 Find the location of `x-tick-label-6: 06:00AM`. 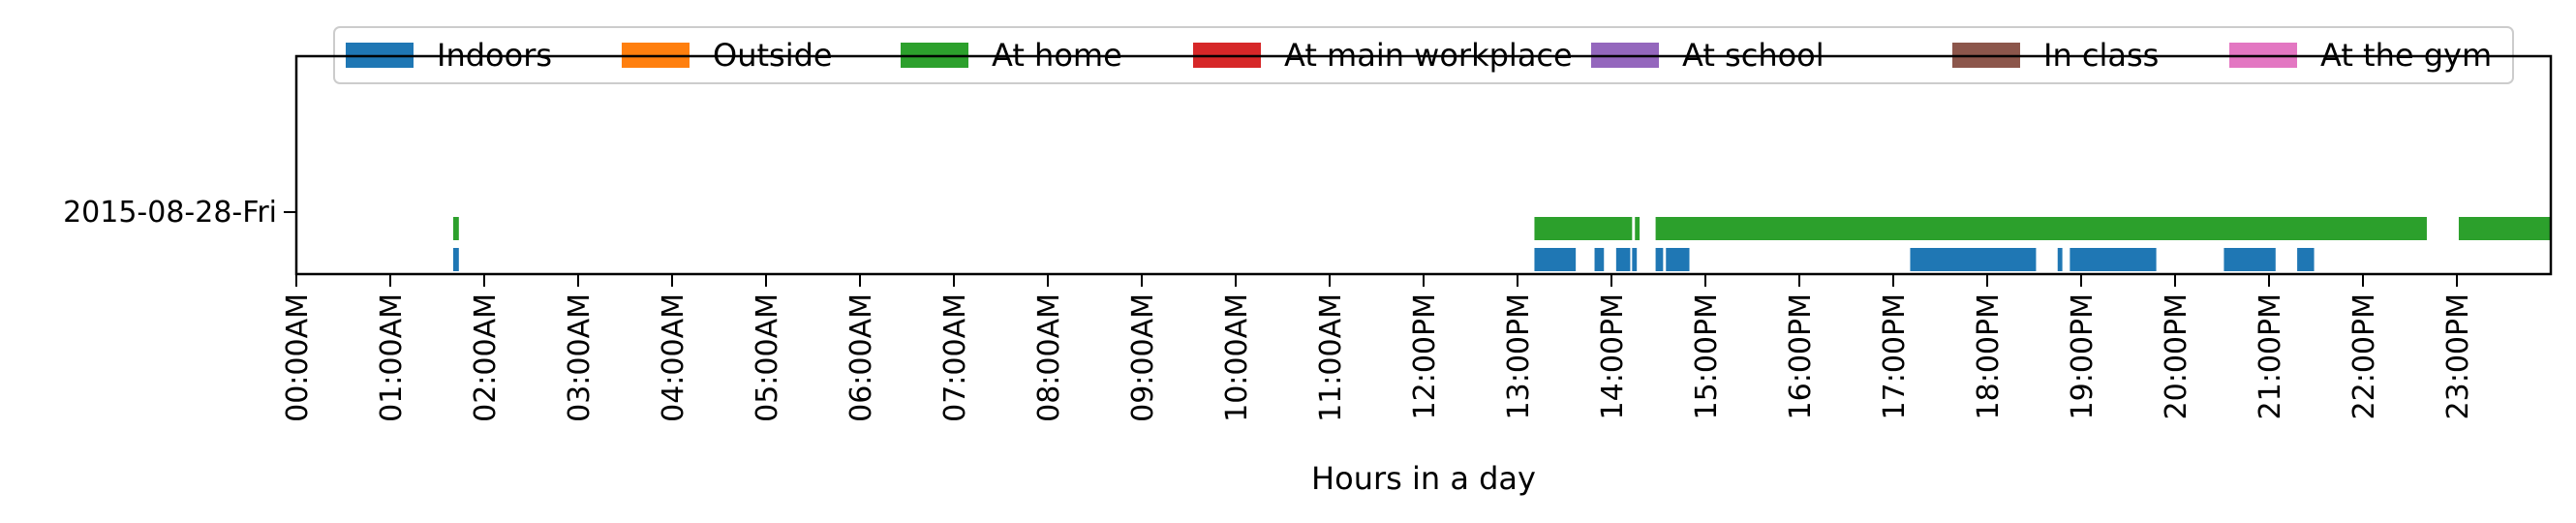

x-tick-label-6: 06:00AM is located at coordinates (861, 357).